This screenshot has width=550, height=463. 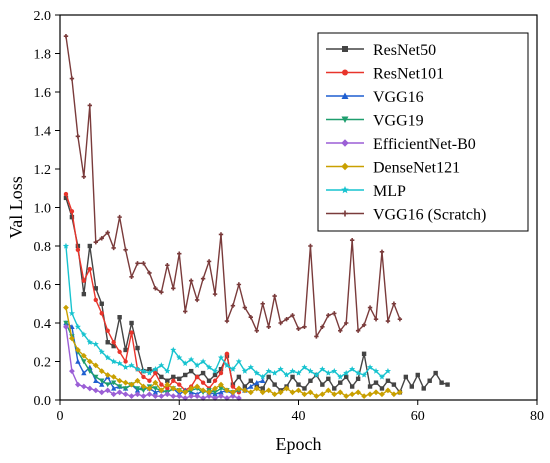 What do you see at coordinates (152, 358) in the screenshot?
I see `series-line` at bounding box center [152, 358].